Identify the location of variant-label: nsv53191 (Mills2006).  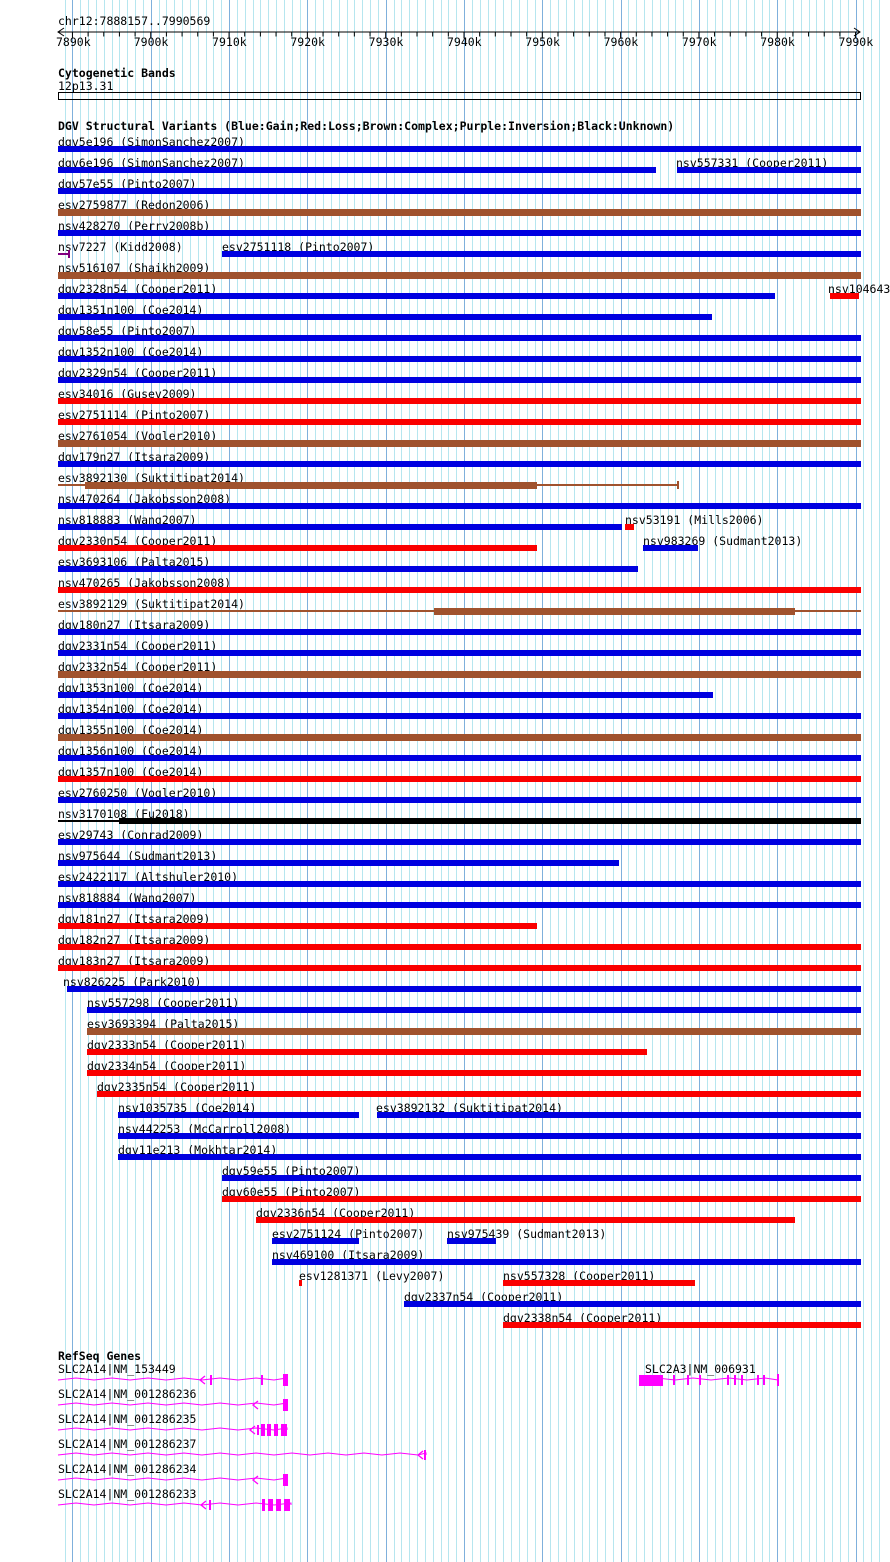
(694, 520).